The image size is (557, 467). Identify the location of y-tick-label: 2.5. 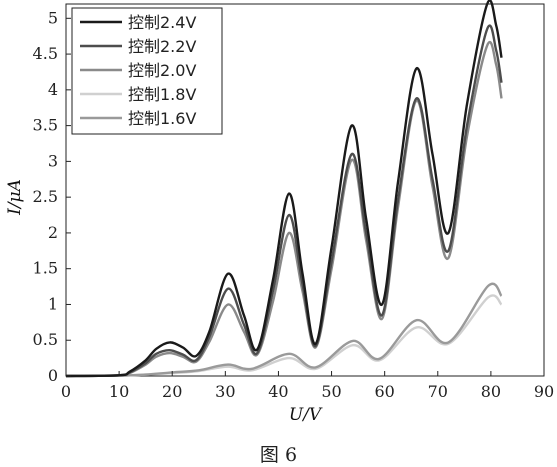
(45, 196).